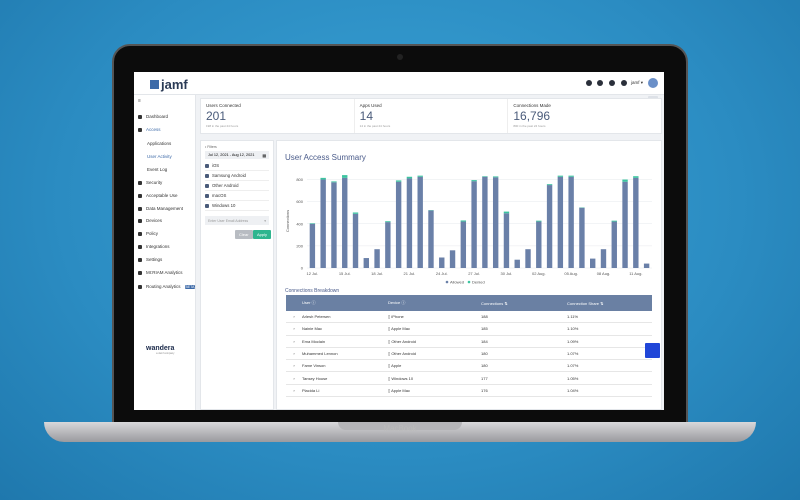 Image resolution: width=800 pixels, height=500 pixels. What do you see at coordinates (607, 316) in the screenshot?
I see `table-cell: 1.11%` at bounding box center [607, 316].